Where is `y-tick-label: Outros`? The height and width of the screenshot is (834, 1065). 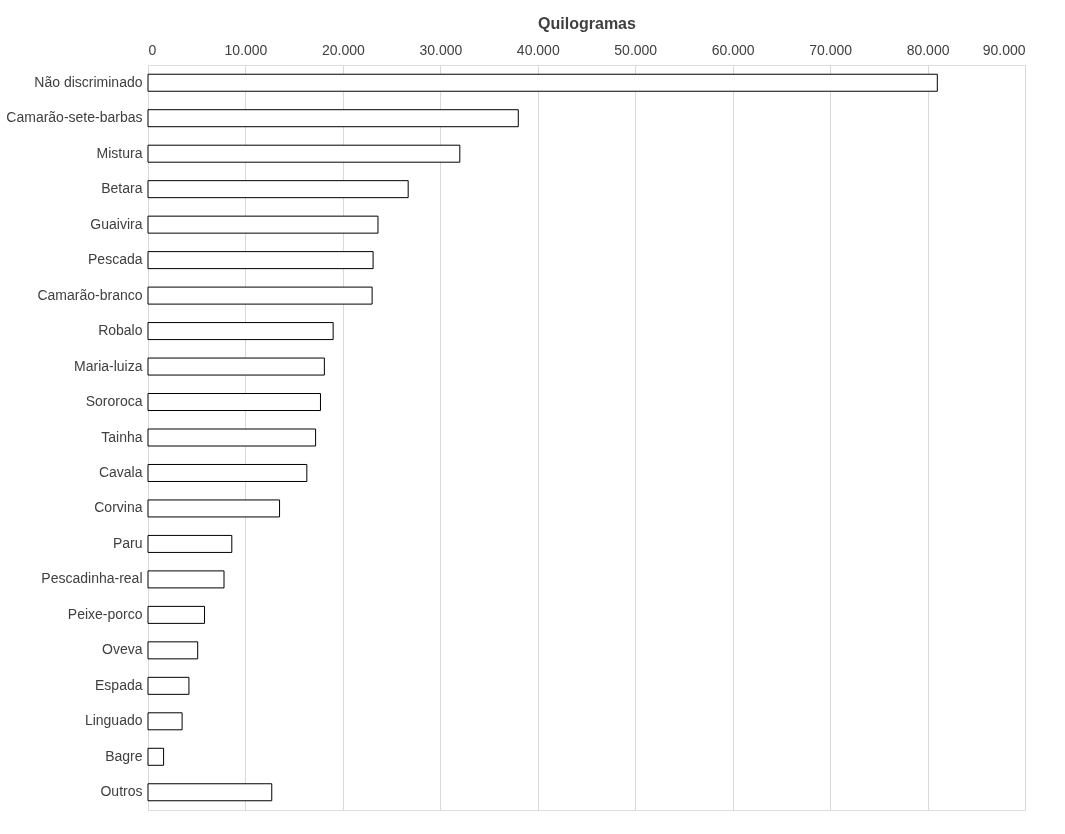 y-tick-label: Outros is located at coordinates (121, 791).